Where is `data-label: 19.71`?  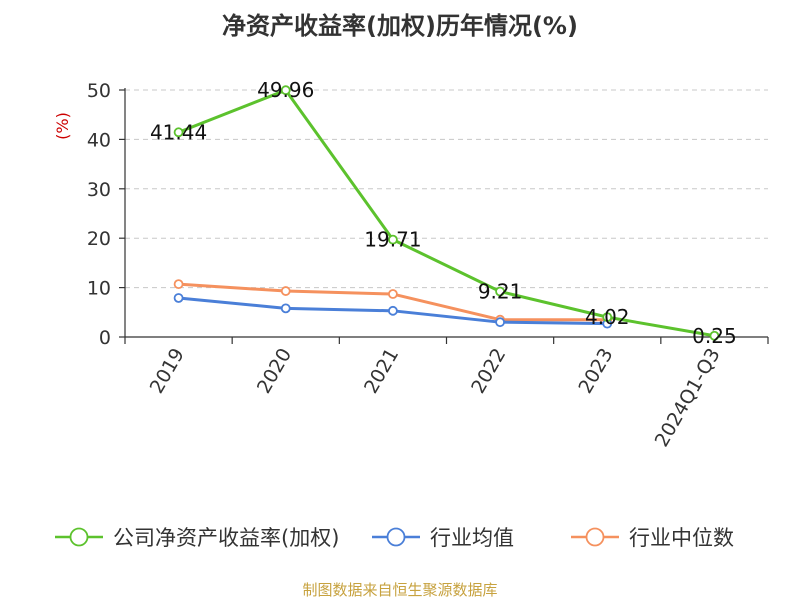 data-label: 19.71 is located at coordinates (392, 240).